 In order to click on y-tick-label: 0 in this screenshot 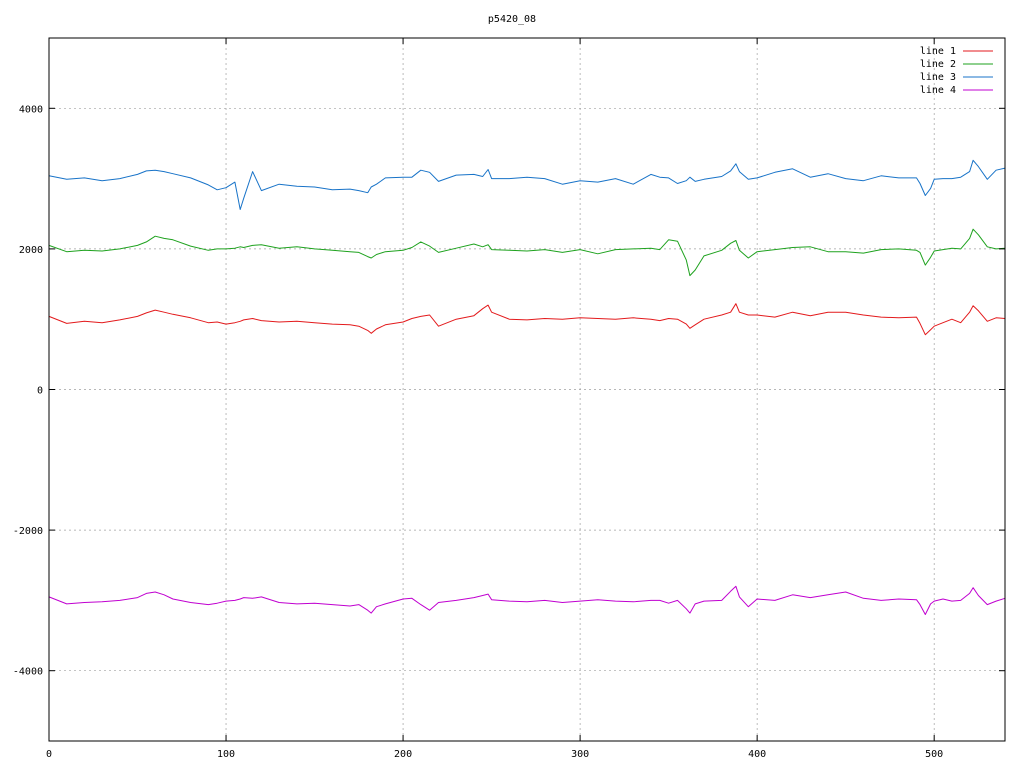, I will do `click(40, 391)`.